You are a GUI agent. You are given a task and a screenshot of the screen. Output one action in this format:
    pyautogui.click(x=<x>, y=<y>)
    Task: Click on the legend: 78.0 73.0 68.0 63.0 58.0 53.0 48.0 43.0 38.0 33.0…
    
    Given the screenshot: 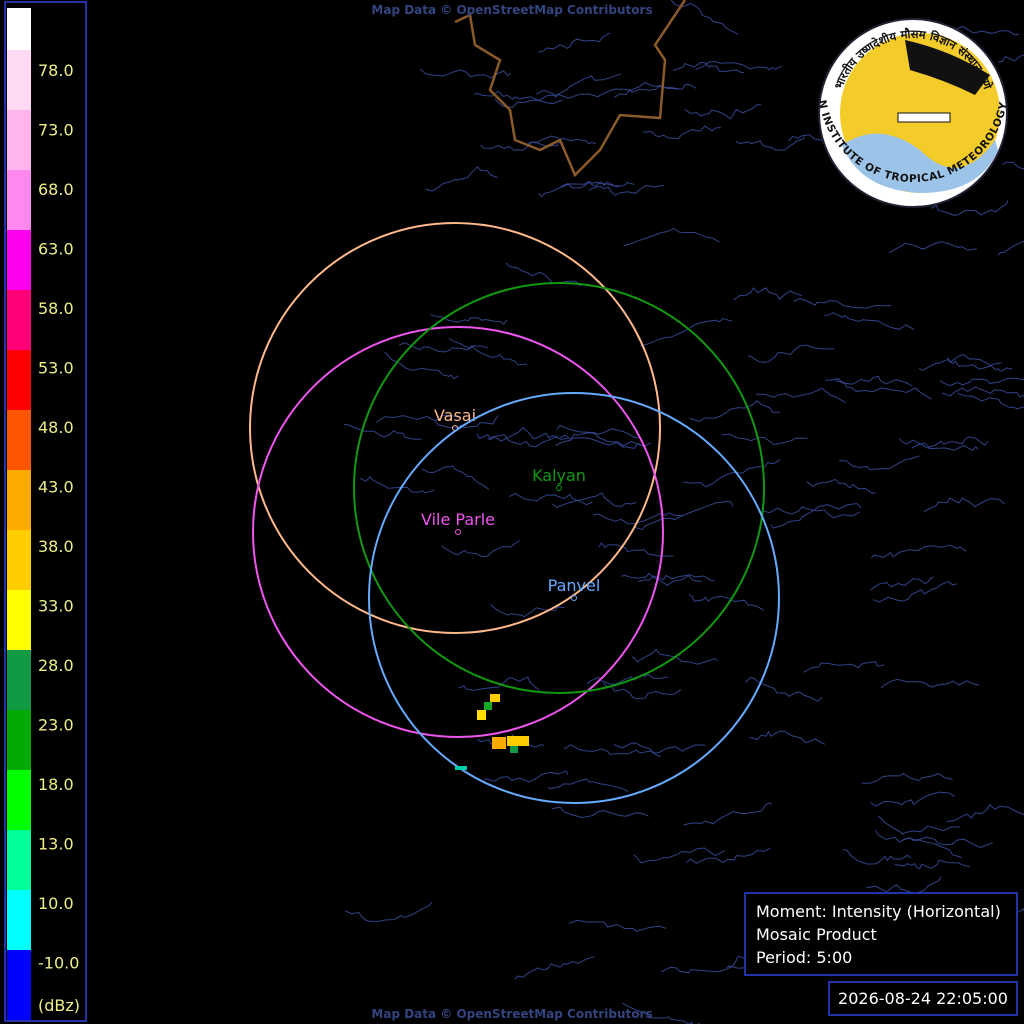 What is the action you would take?
    pyautogui.click(x=43, y=514)
    